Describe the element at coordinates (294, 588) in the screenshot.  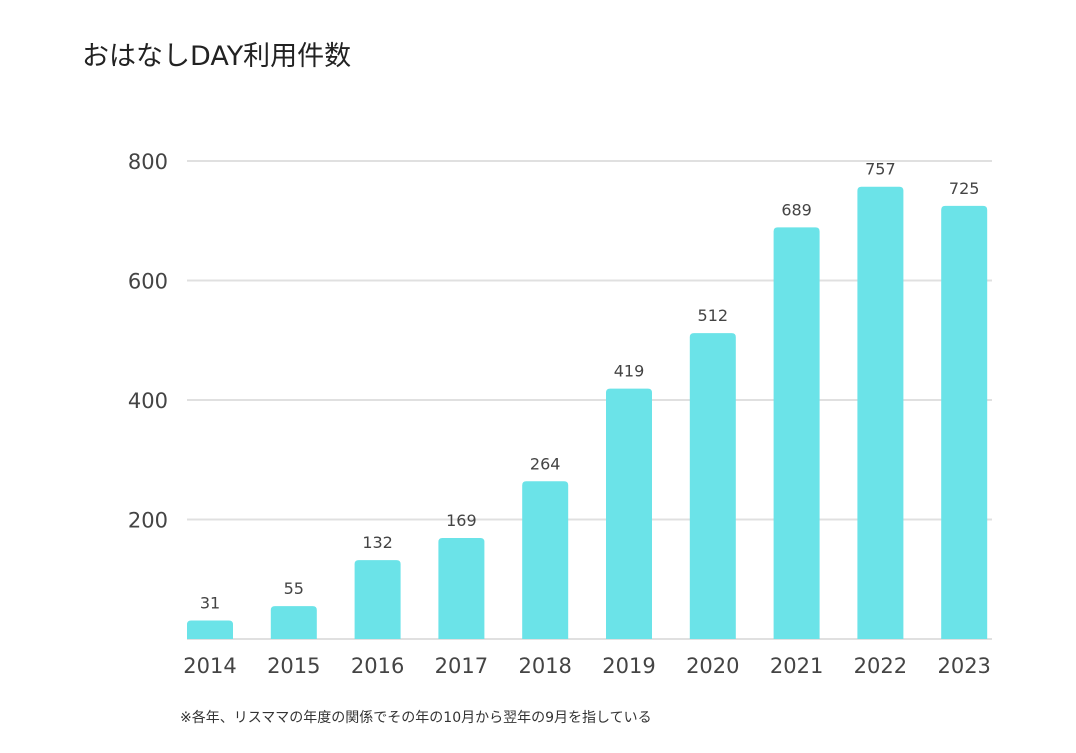
I see `data-label-2015: 55` at that location.